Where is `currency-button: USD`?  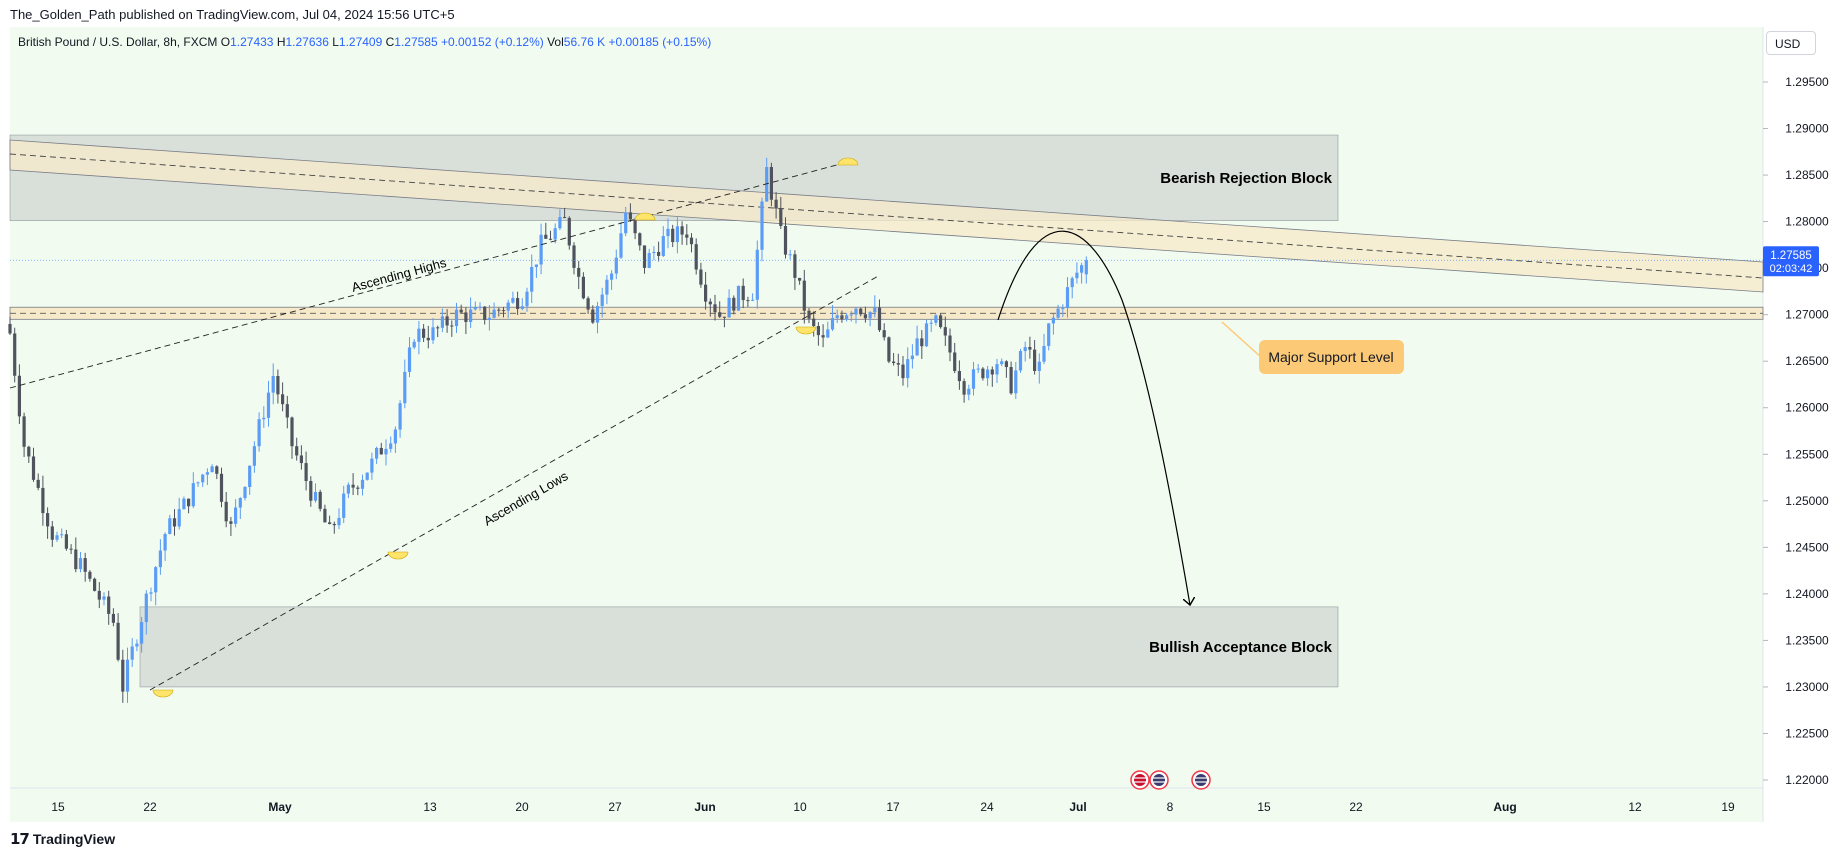 currency-button: USD is located at coordinates (1791, 43).